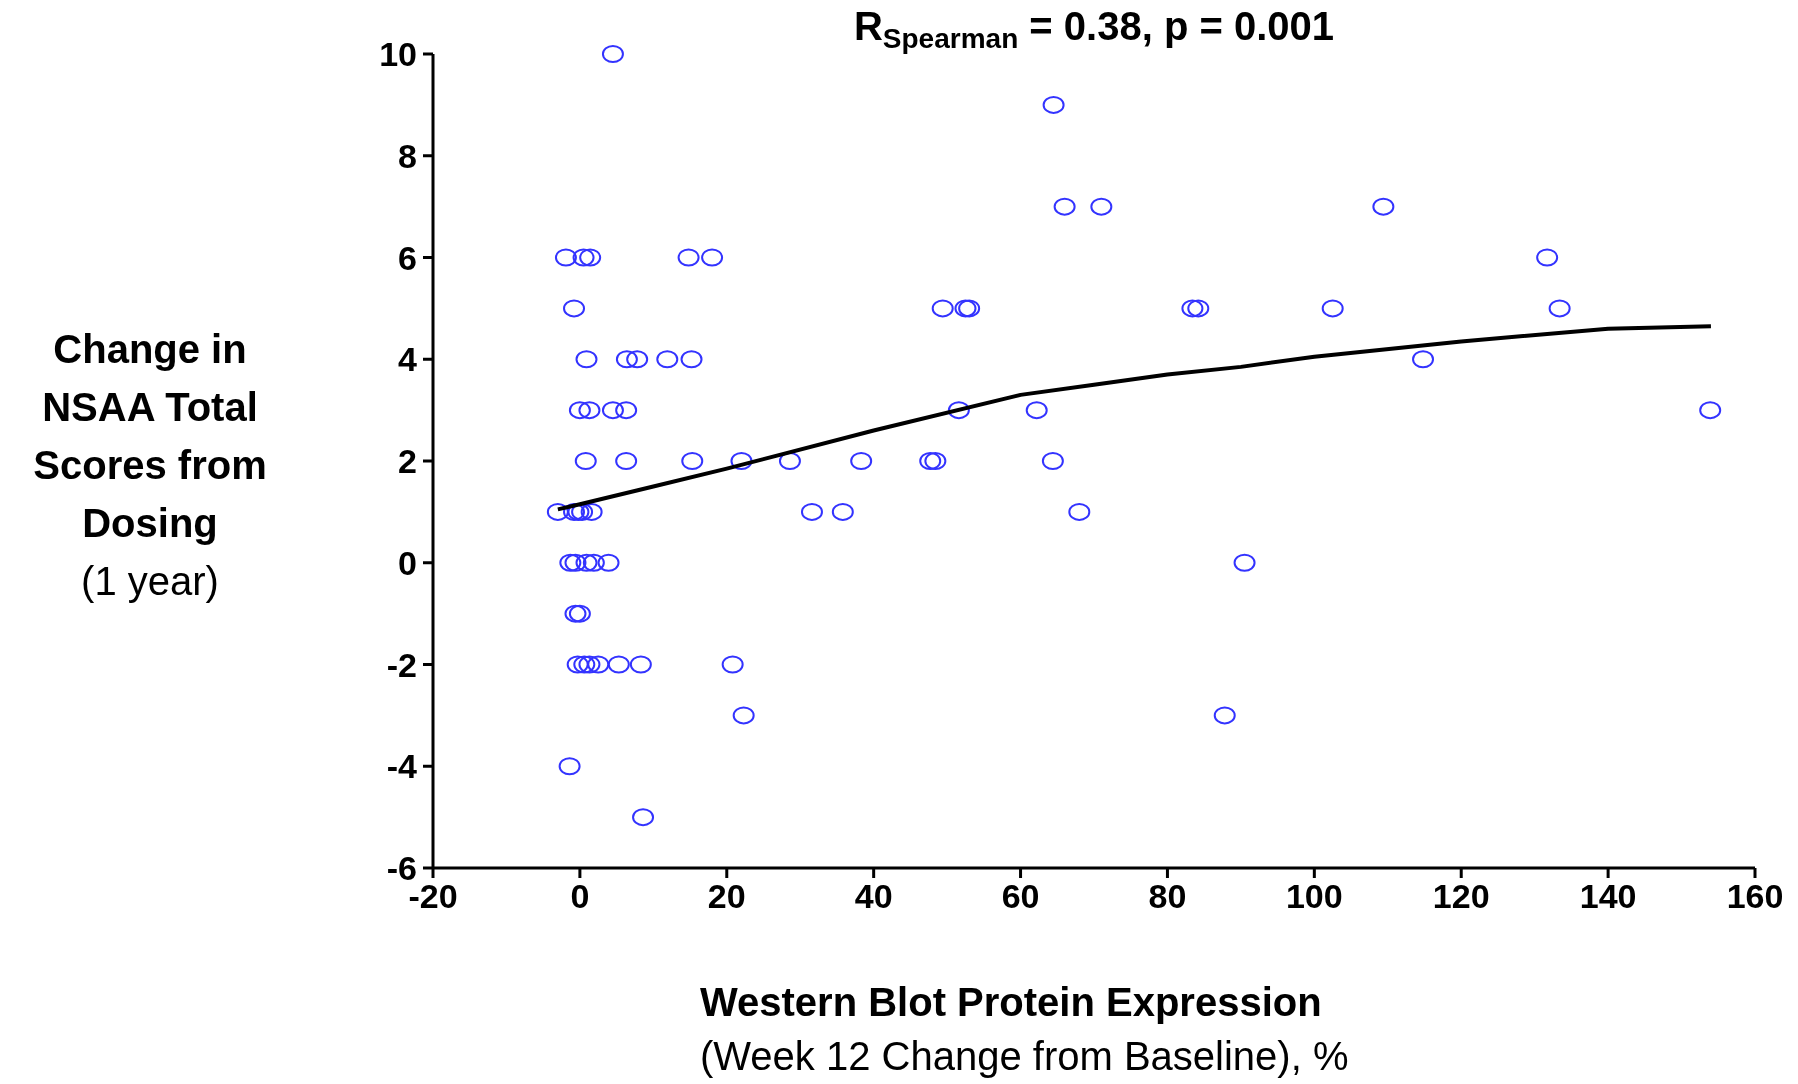  What do you see at coordinates (408, 359) in the screenshot?
I see `y-tick-label: 4` at bounding box center [408, 359].